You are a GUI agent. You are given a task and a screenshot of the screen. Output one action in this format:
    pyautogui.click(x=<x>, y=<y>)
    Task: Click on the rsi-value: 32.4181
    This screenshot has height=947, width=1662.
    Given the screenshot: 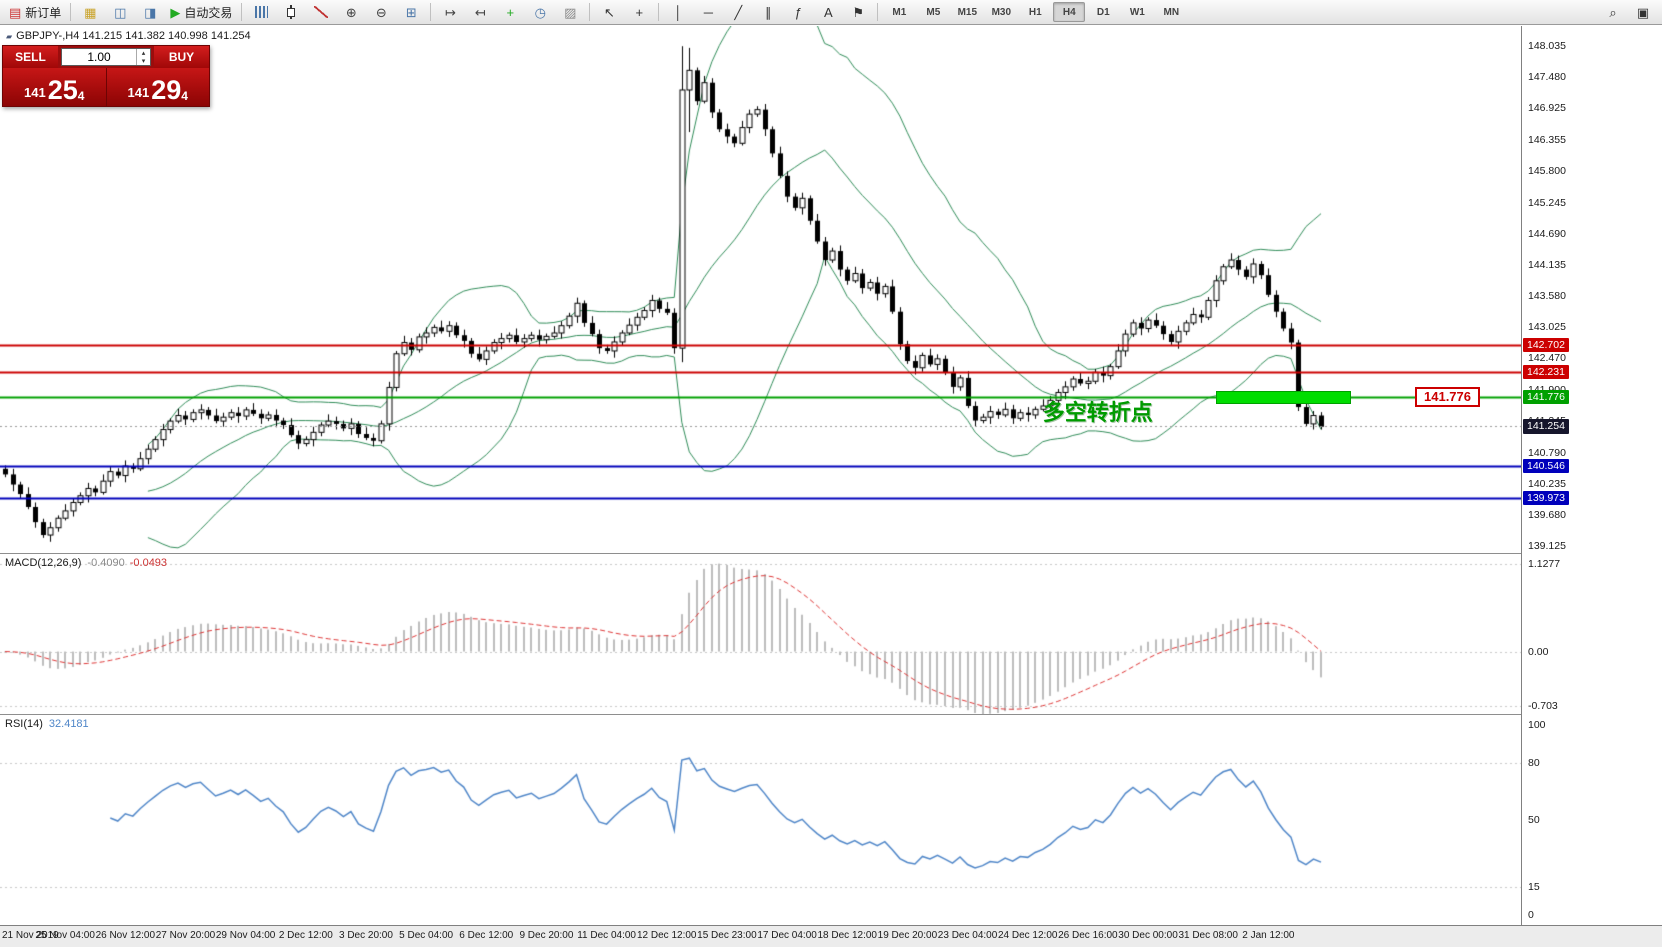 What is the action you would take?
    pyautogui.click(x=68, y=724)
    